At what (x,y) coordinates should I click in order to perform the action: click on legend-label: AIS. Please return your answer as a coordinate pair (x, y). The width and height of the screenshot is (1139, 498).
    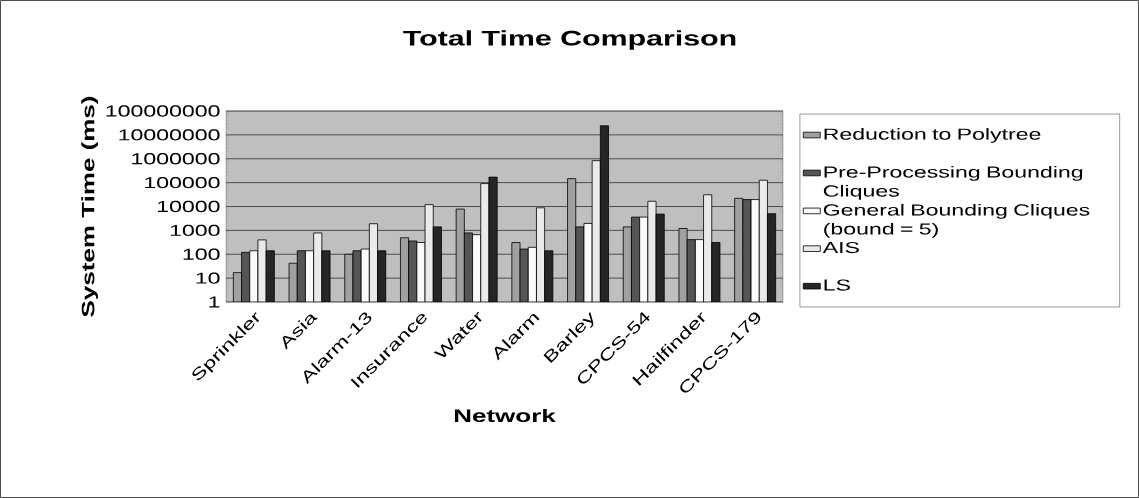
    Looking at the image, I should click on (840, 247).